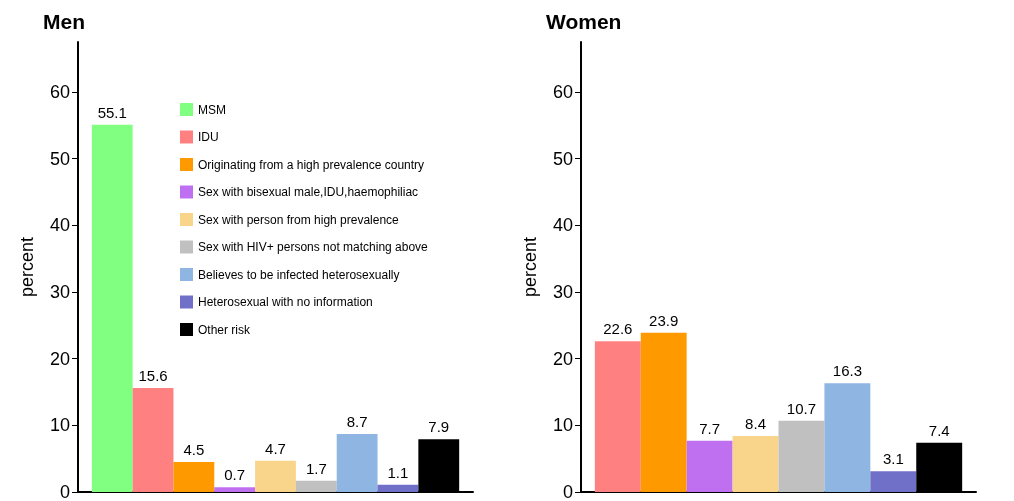 The image size is (1014, 501). What do you see at coordinates (64, 21) in the screenshot?
I see `chart-title: Men` at bounding box center [64, 21].